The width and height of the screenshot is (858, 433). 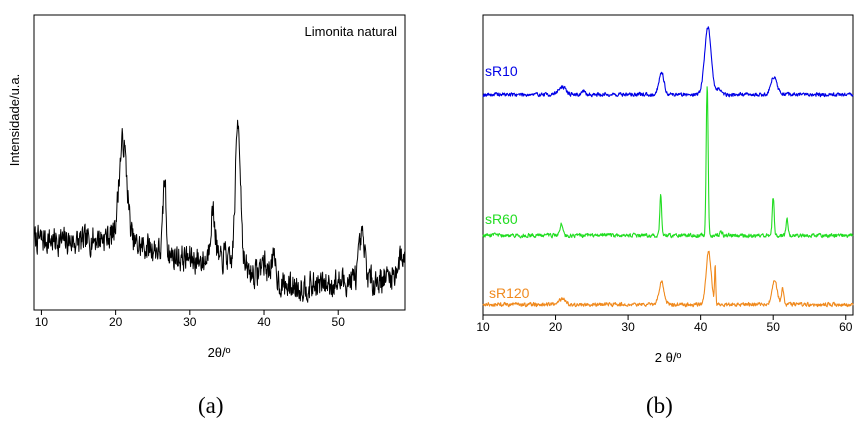 I want to click on x-axis-label-a: 2θ/º, so click(x=219, y=352).